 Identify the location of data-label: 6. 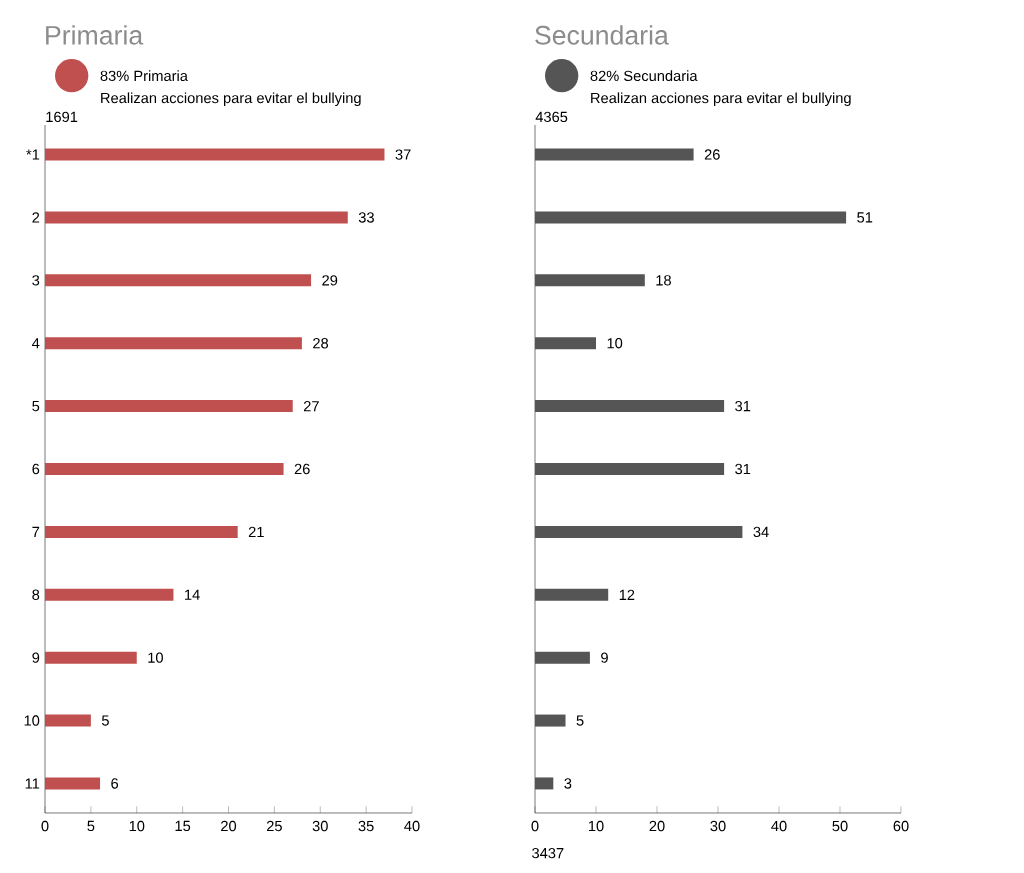
(115, 783).